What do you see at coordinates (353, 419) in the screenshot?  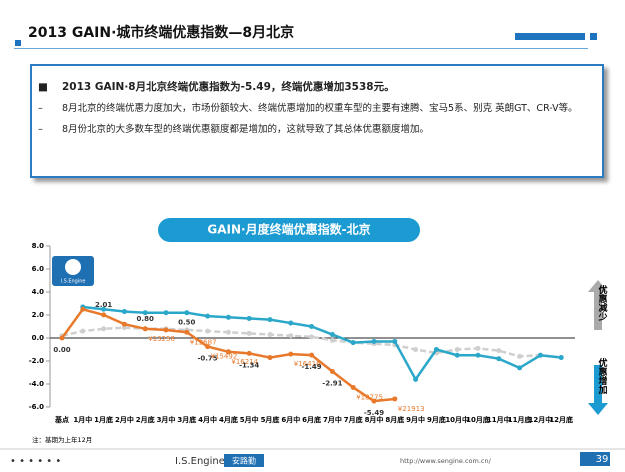 I see `x-tick-label: 7月底` at bounding box center [353, 419].